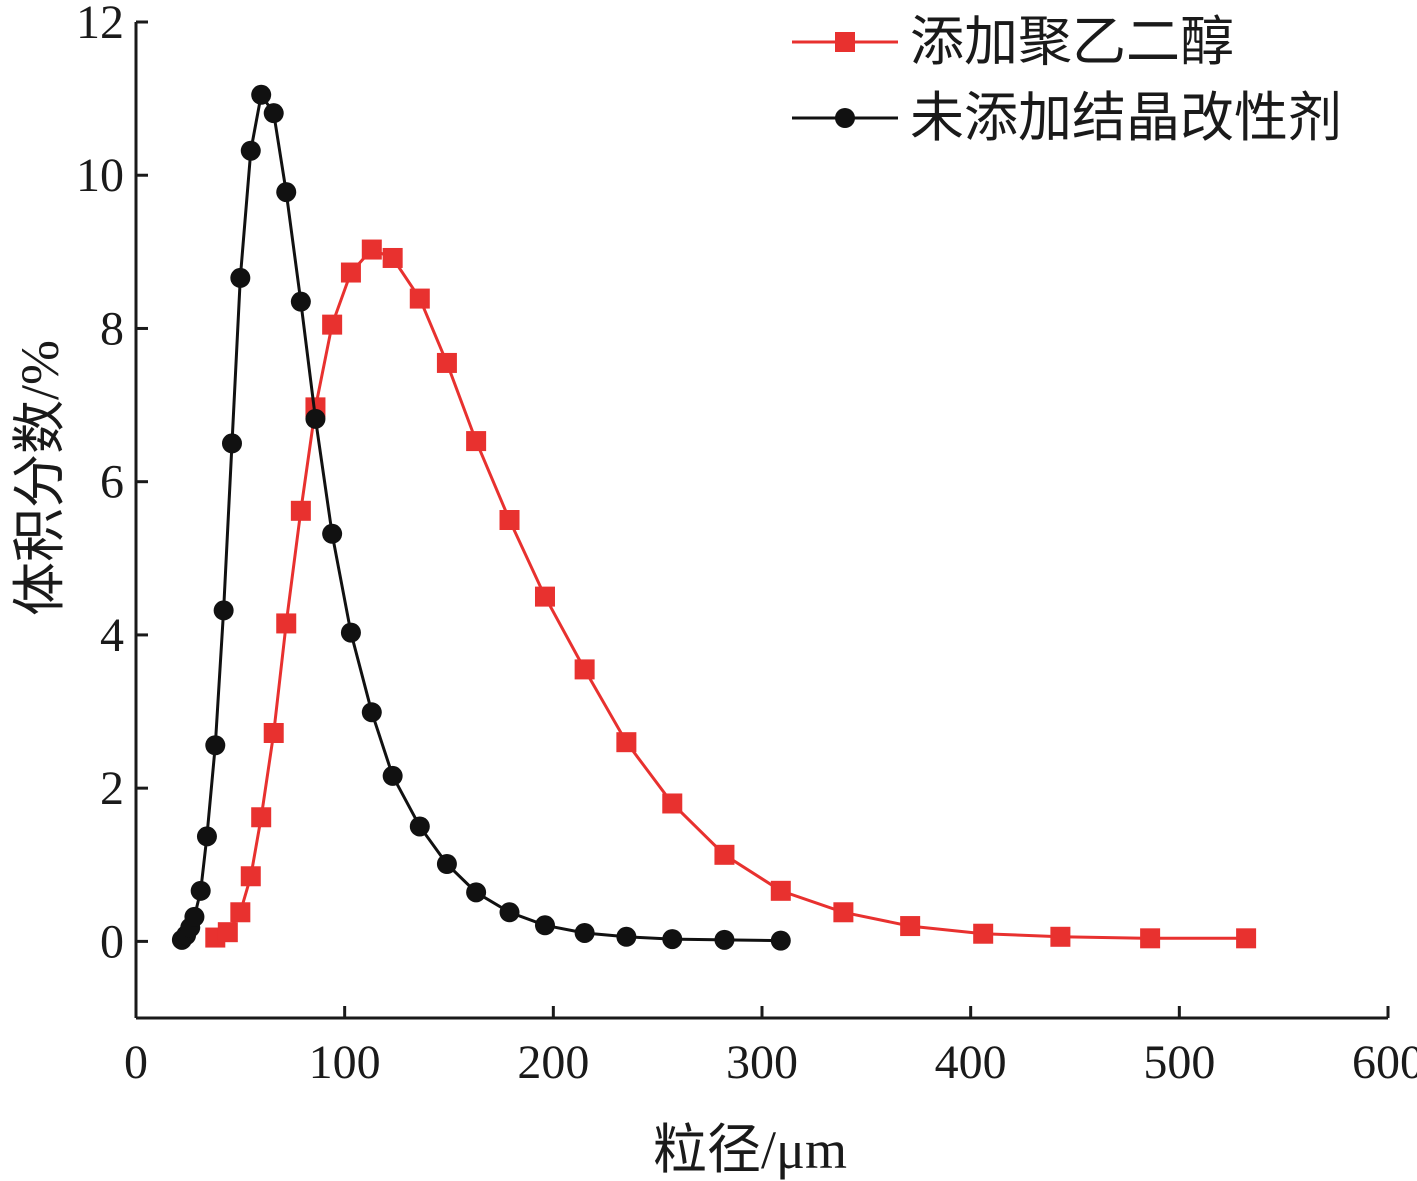  What do you see at coordinates (40, 478) in the screenshot?
I see `y-axis-title: 体积分数/%` at bounding box center [40, 478].